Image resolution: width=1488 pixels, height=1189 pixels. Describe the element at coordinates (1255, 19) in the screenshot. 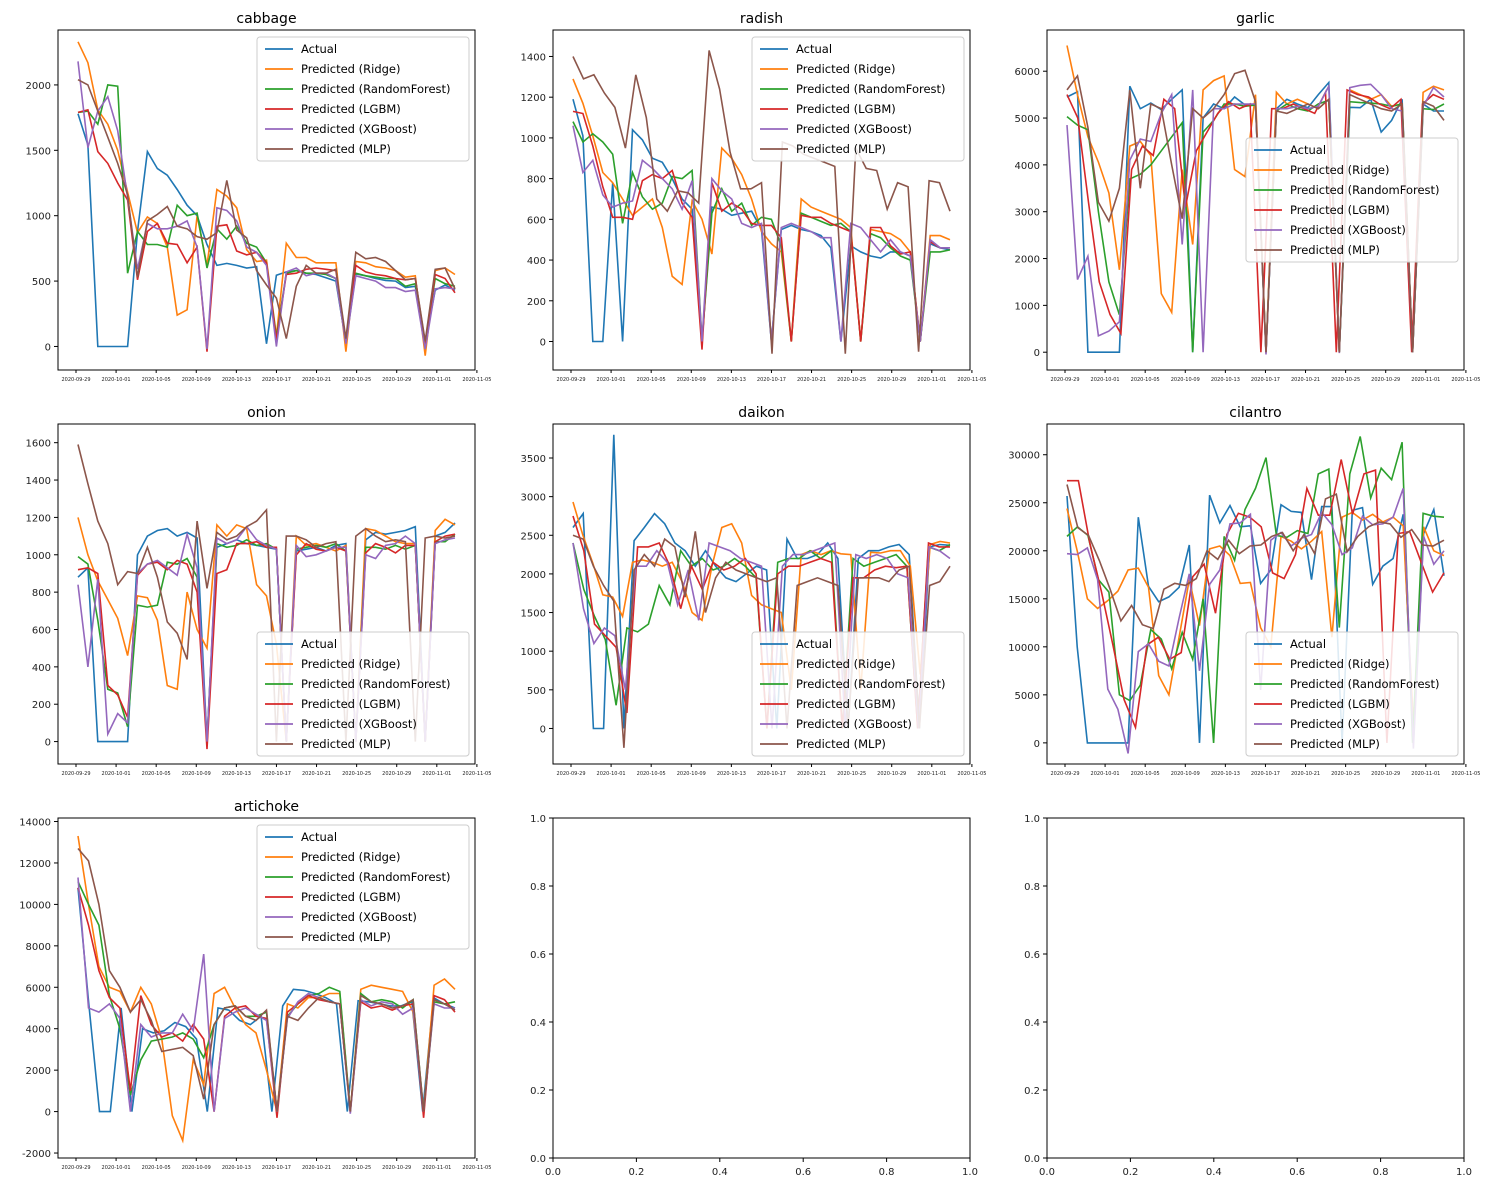

I see `subplot-title: garlic` at that location.